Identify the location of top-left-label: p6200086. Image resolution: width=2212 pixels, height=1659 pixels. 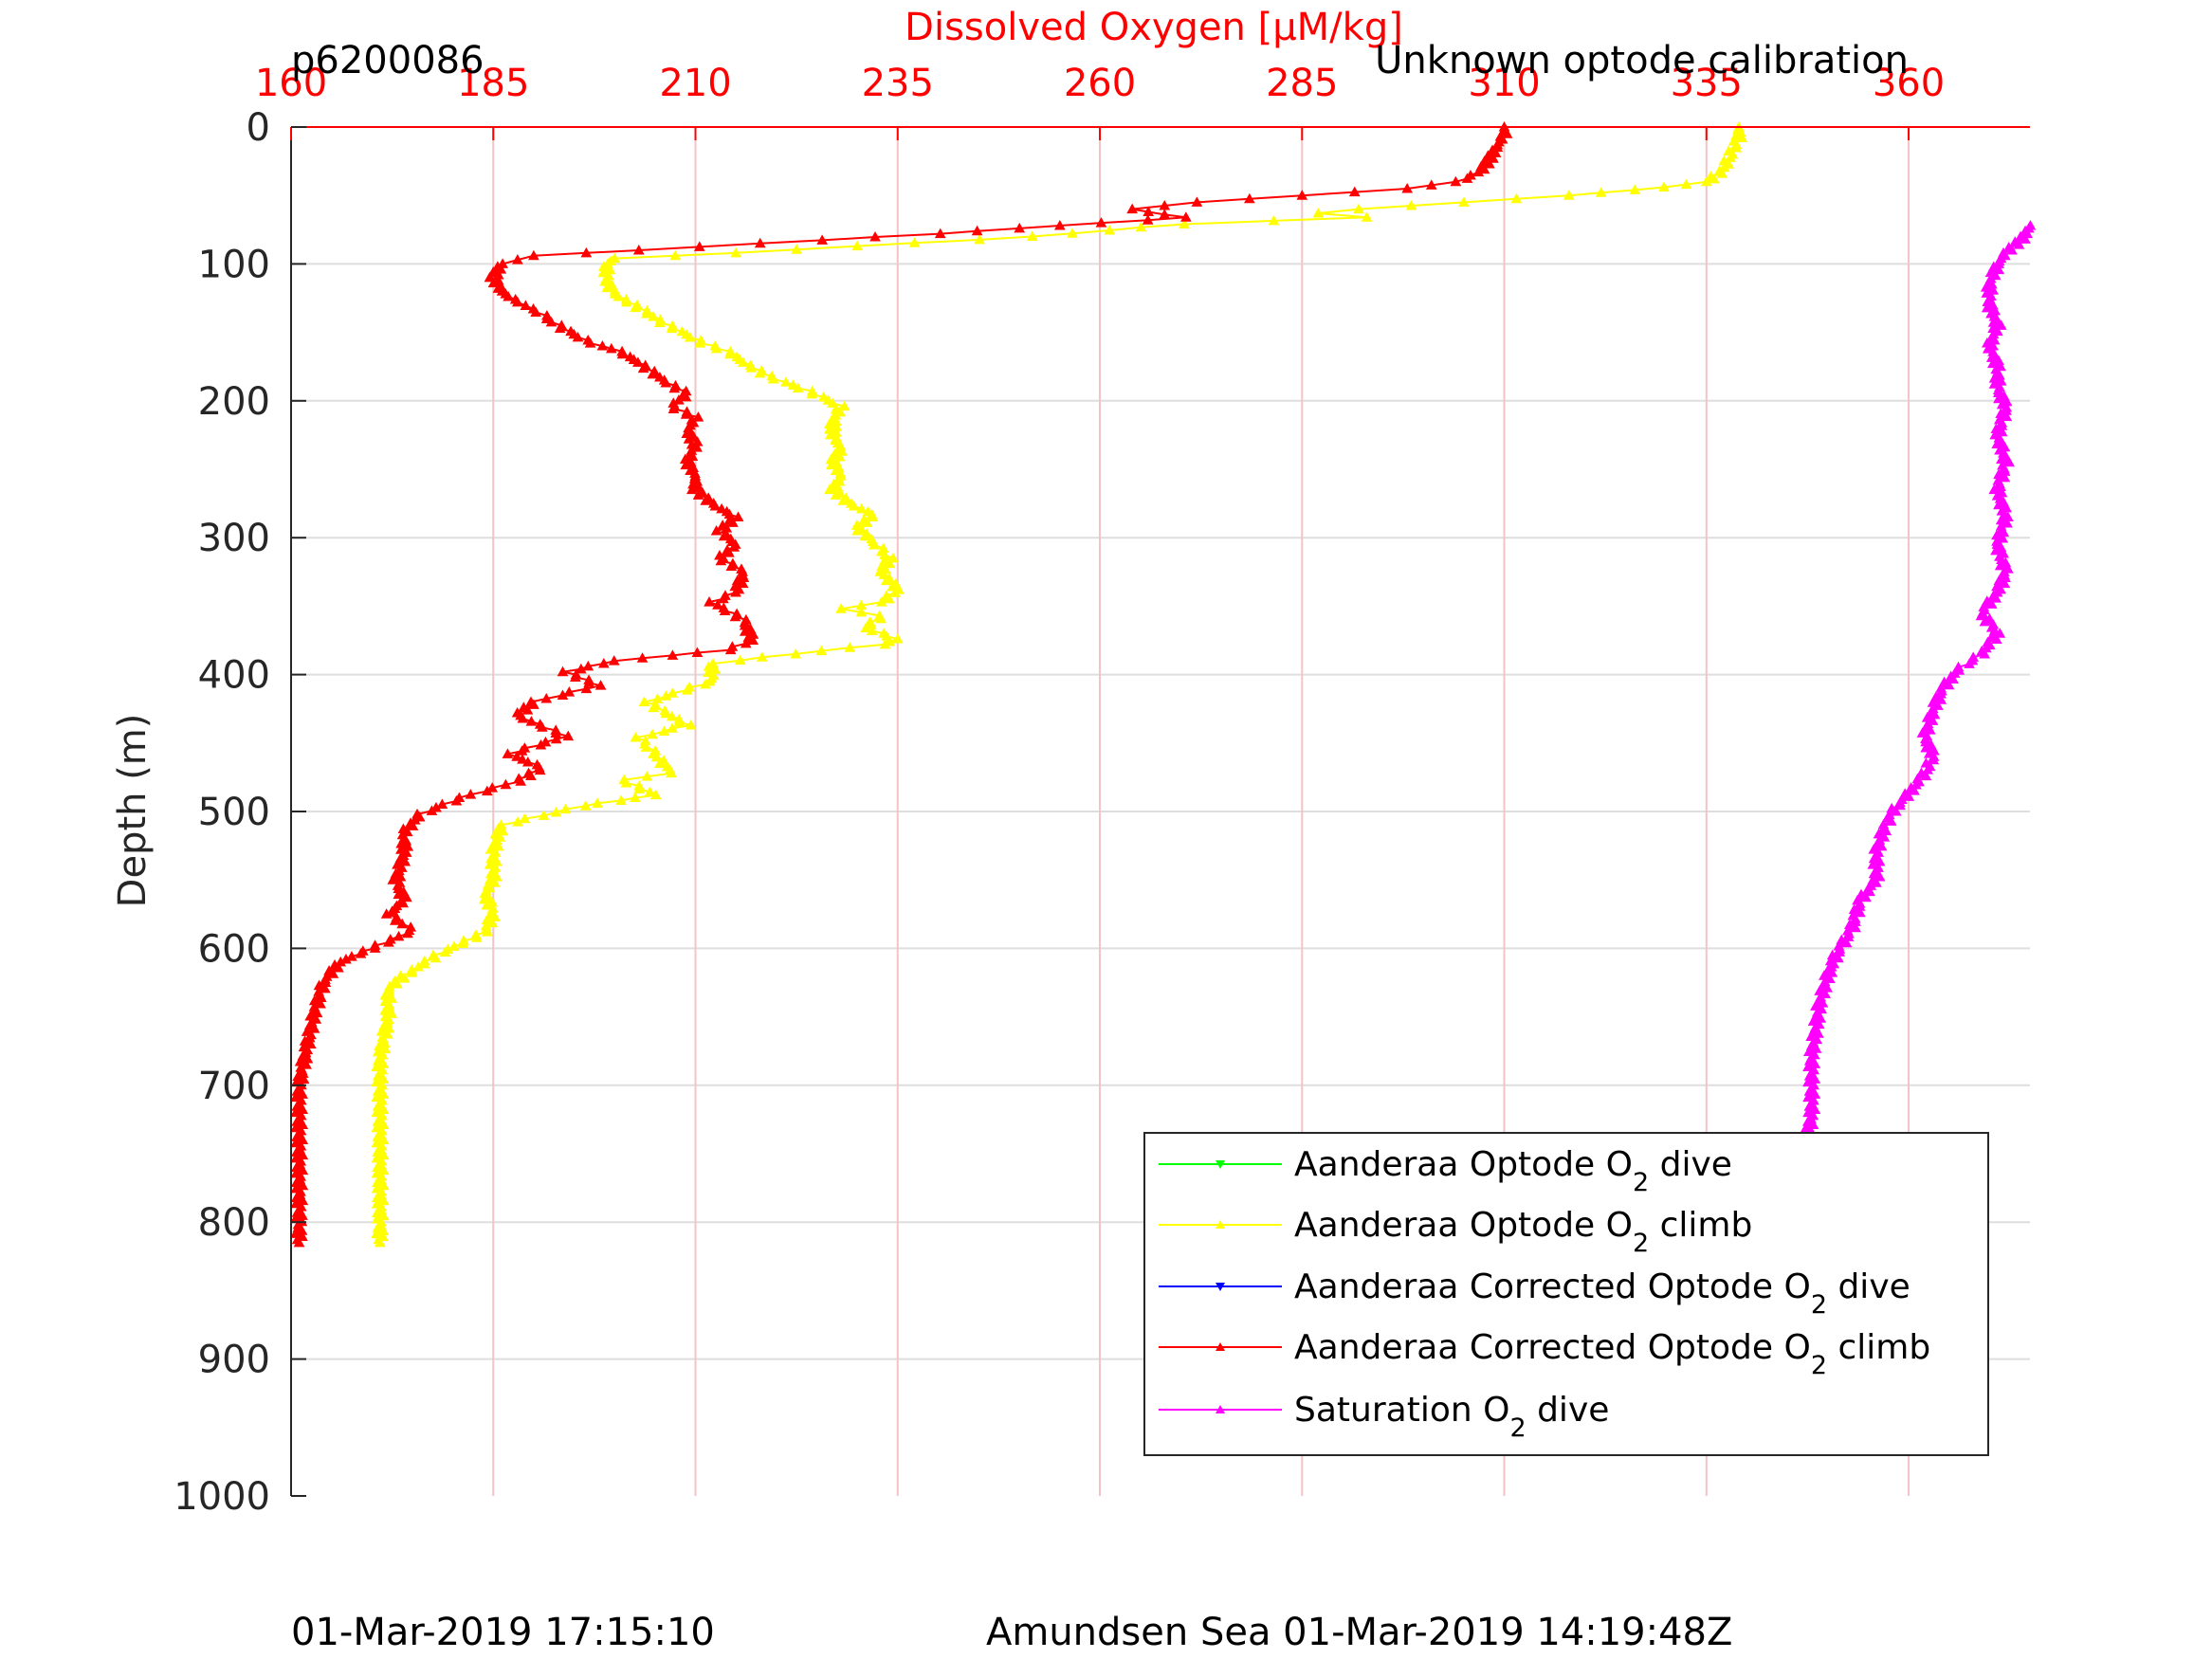
(387, 60).